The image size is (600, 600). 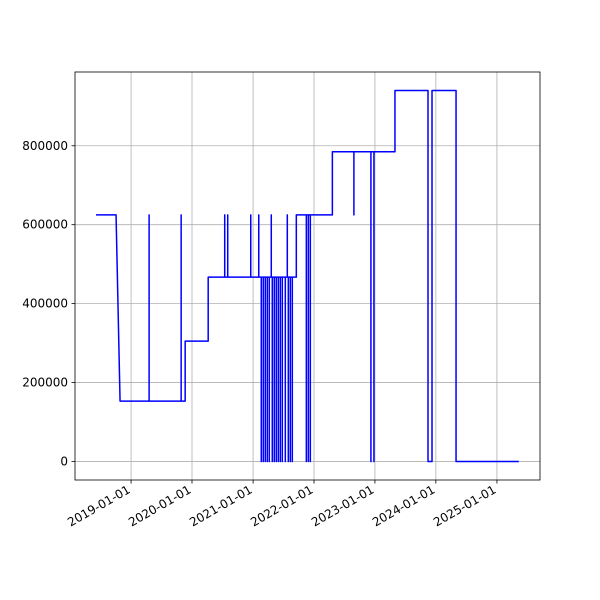 What do you see at coordinates (464, 505) in the screenshot?
I see `x-tick-label: 2025-01-01` at bounding box center [464, 505].